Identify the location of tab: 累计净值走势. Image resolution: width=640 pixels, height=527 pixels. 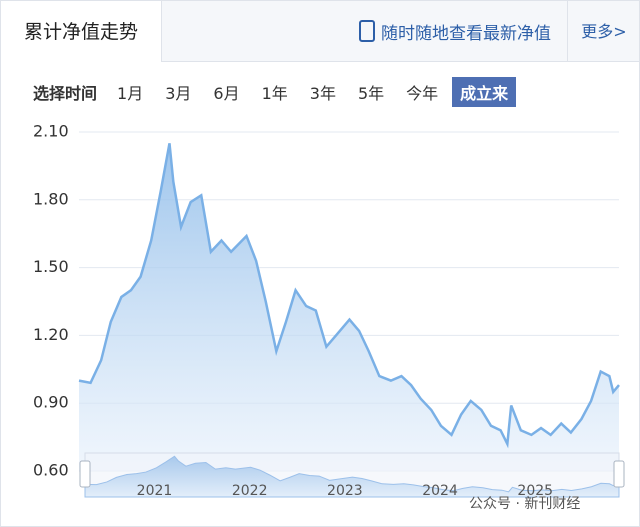
(81, 31).